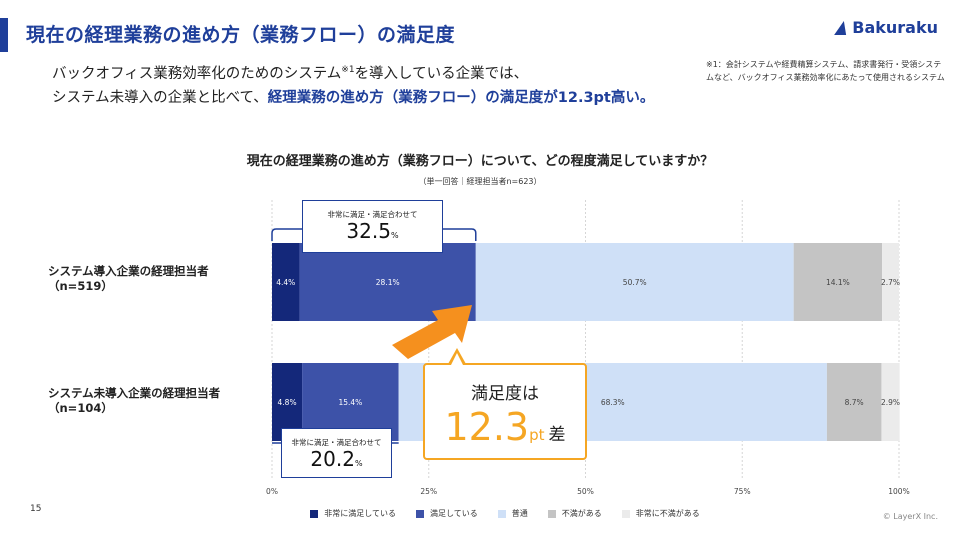 Image resolution: width=960 pixels, height=540 pixels. I want to click on difference-tail-inner, so click(457, 359).